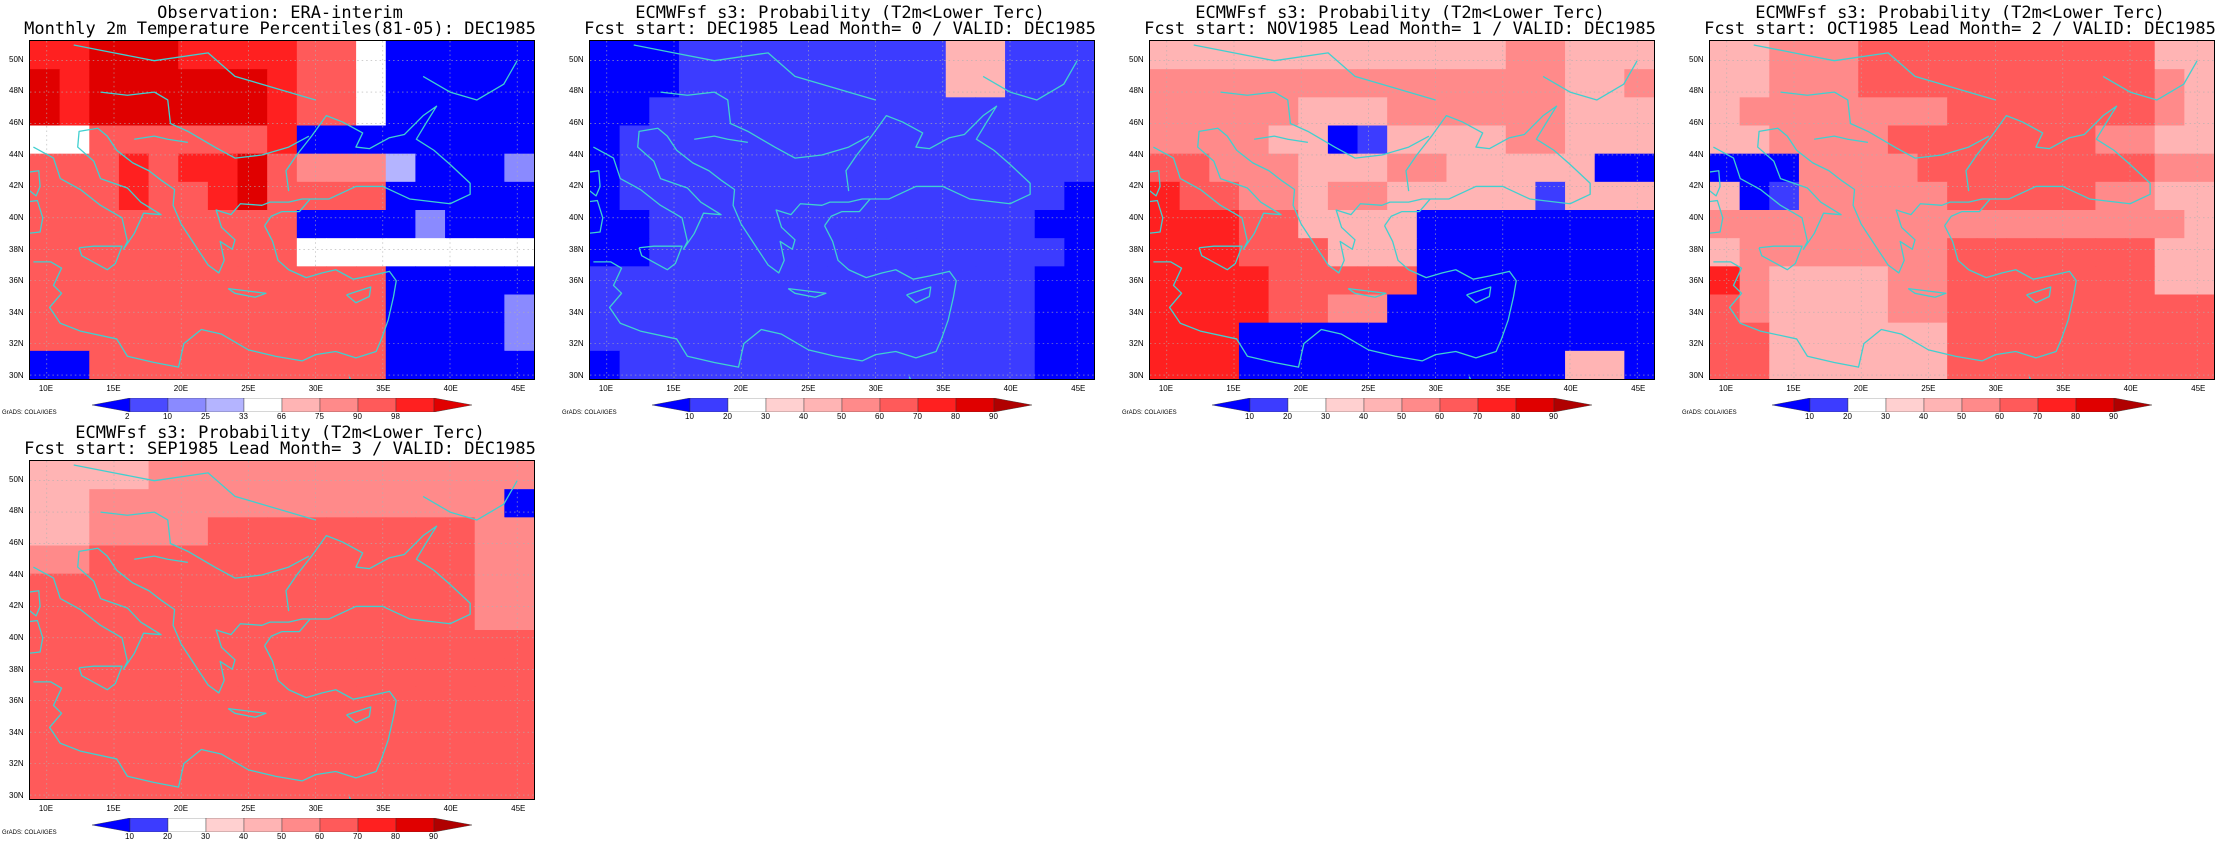  I want to click on longitude-label: 40E, so click(450, 388).